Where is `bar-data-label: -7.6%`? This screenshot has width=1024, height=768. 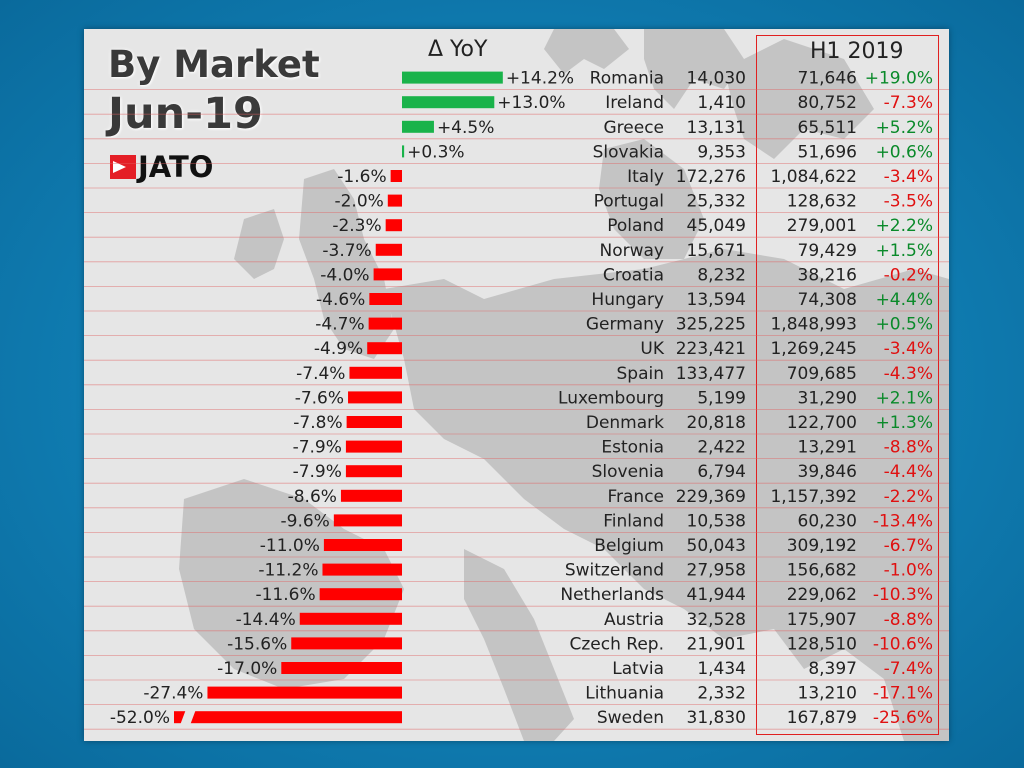
bar-data-label: -7.6% is located at coordinates (319, 398).